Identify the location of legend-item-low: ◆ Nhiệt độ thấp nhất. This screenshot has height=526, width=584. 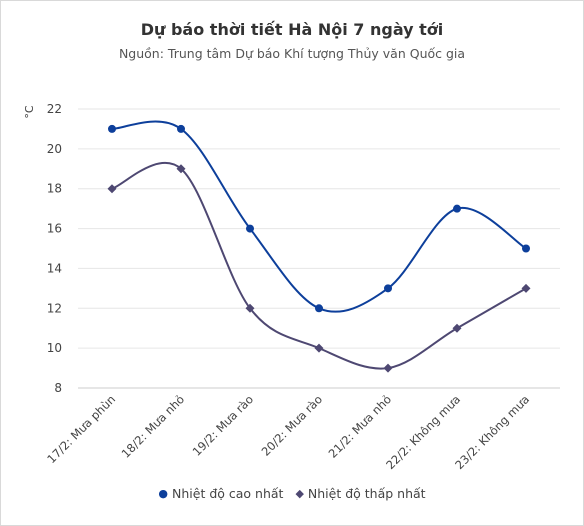
(360, 493).